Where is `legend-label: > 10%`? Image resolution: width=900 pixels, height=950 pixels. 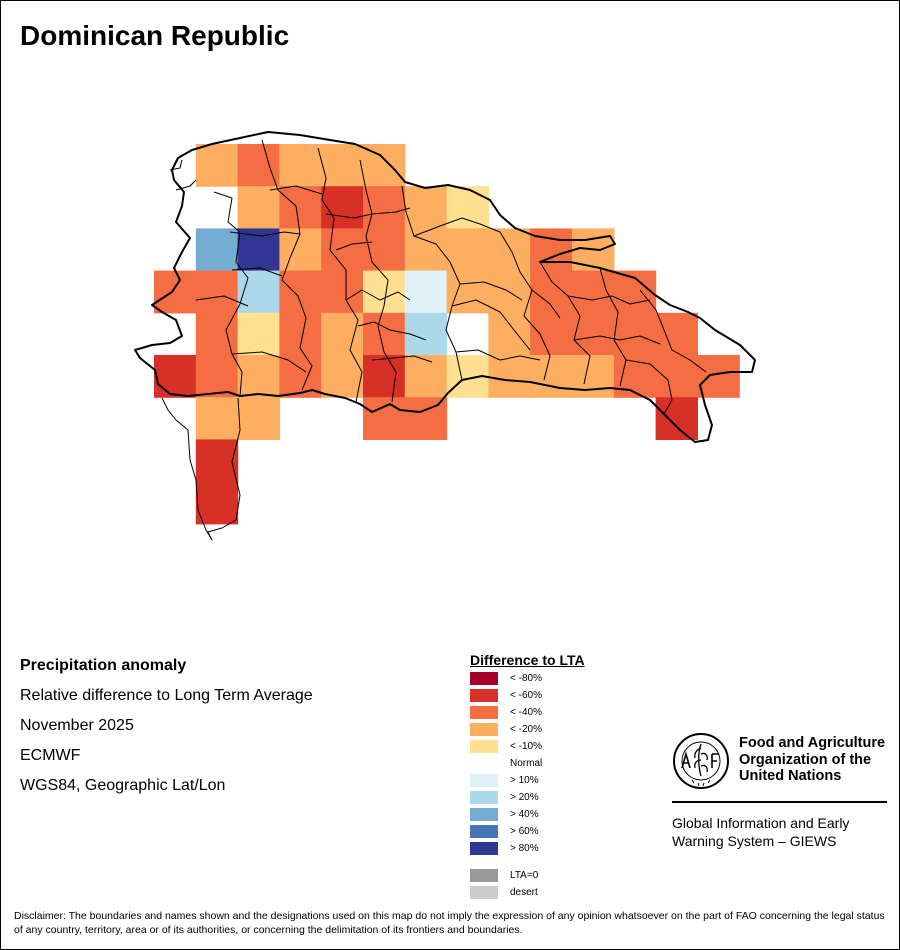 legend-label: > 10% is located at coordinates (524, 780).